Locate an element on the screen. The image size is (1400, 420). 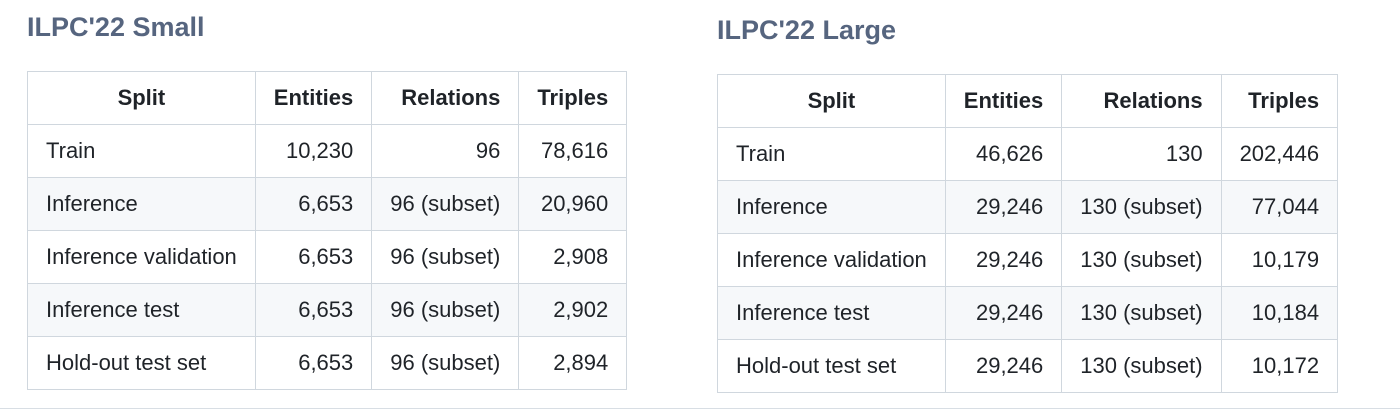
cell-triples: 20,960 is located at coordinates (573, 204).